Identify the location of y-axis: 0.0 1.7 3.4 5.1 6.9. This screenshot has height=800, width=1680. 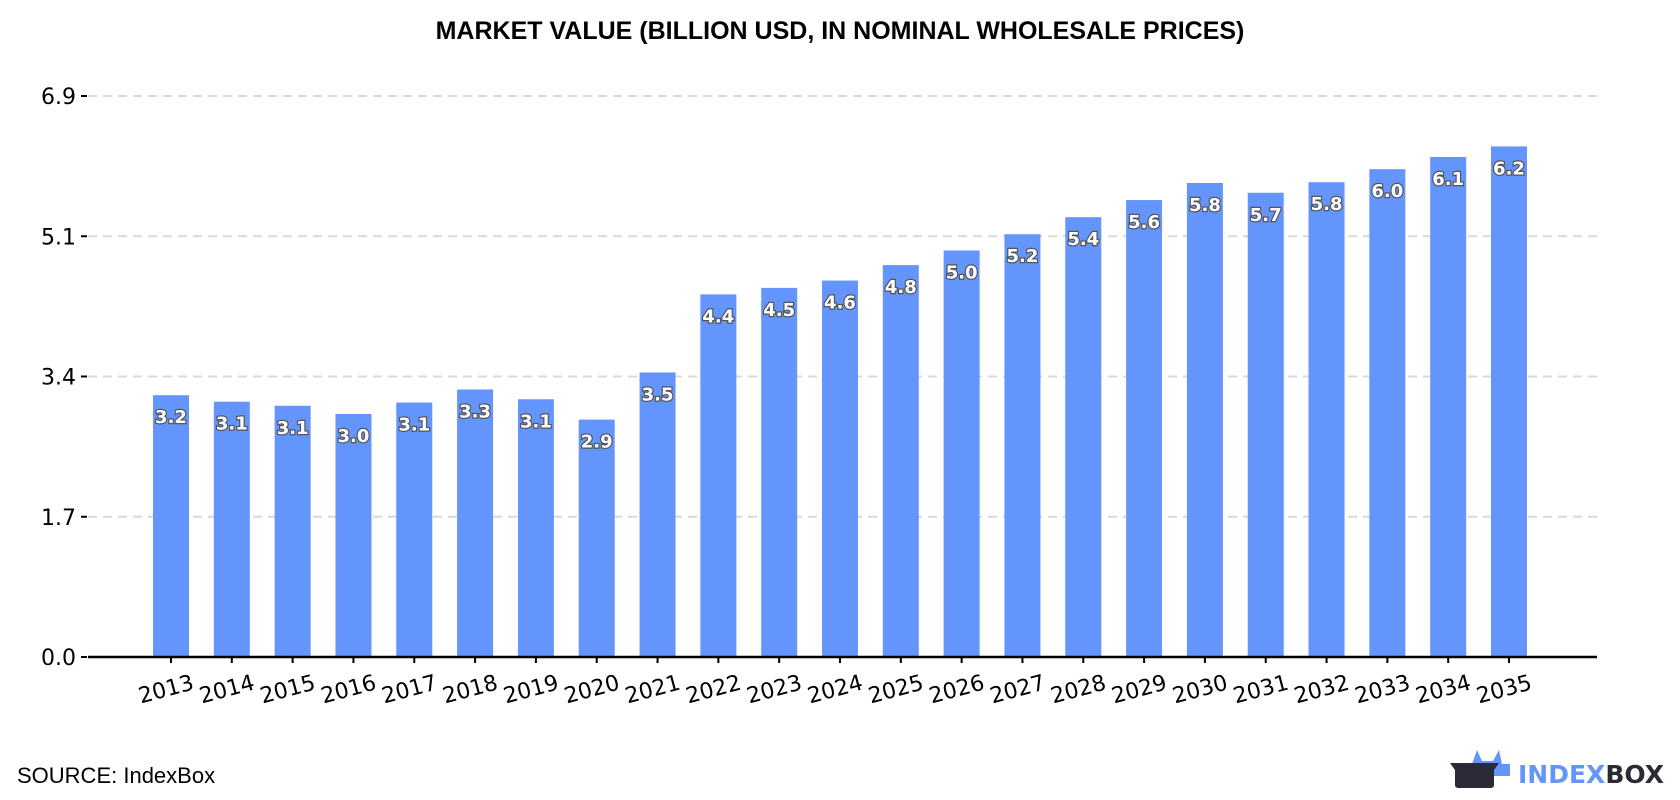
(64, 378).